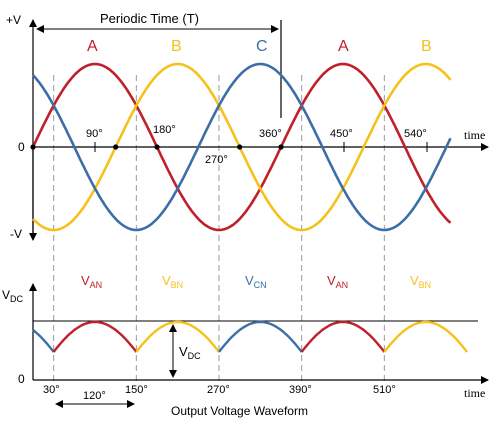  Describe the element at coordinates (164, 130) in the screenshot. I see `angle-tick-180: 180°` at that location.